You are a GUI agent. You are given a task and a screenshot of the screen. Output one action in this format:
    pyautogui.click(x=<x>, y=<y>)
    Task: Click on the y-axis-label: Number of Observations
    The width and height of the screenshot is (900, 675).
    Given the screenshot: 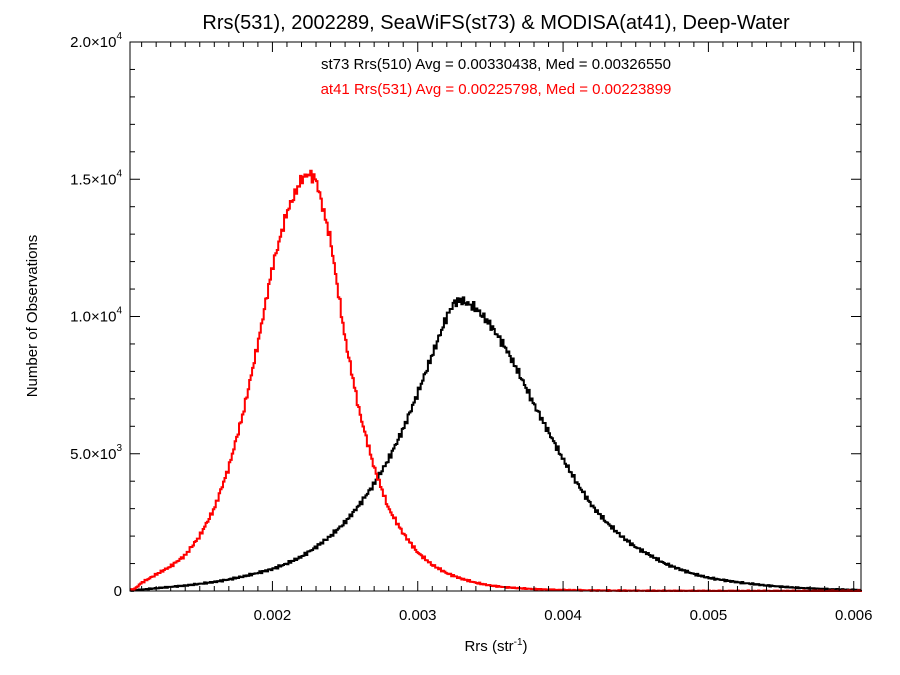 What is the action you would take?
    pyautogui.click(x=32, y=316)
    